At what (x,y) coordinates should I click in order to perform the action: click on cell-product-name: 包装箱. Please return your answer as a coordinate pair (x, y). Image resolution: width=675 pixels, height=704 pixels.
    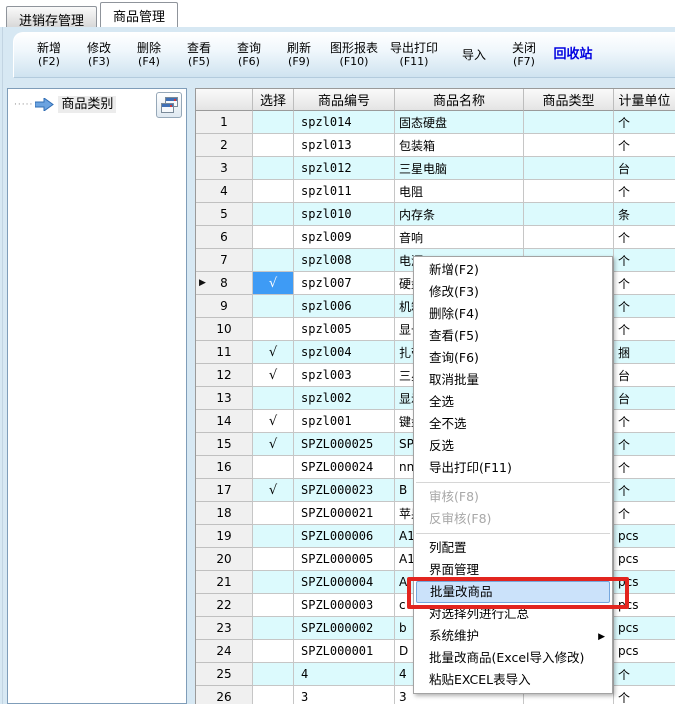
    Looking at the image, I should click on (459, 145).